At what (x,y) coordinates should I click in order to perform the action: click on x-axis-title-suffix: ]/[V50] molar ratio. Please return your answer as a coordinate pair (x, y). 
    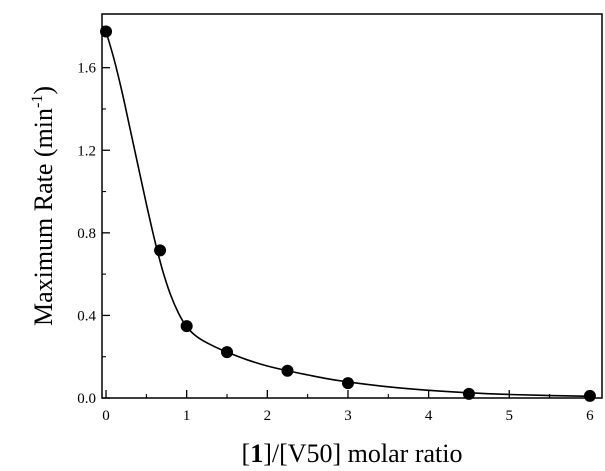
    Looking at the image, I should click on (362, 453).